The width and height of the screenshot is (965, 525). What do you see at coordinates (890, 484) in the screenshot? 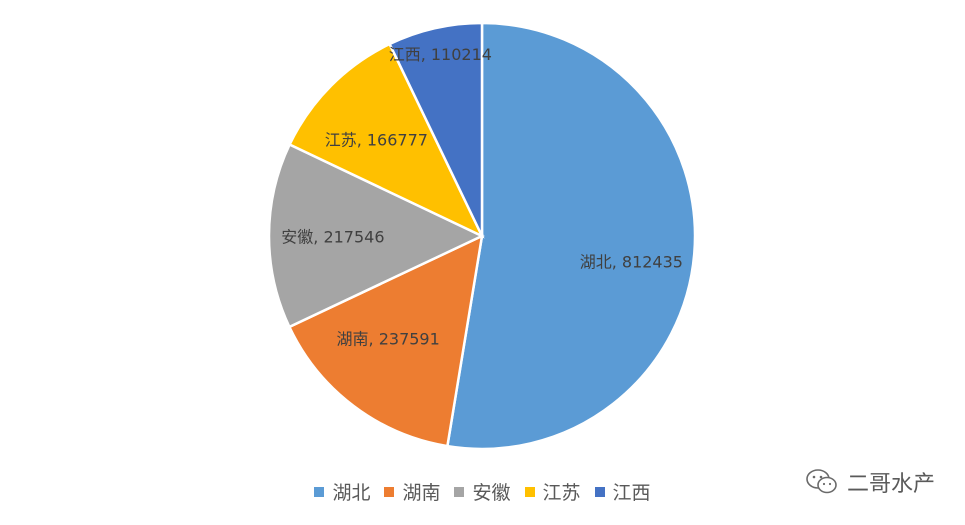
I see `watermark-text: 二哥水产` at bounding box center [890, 484].